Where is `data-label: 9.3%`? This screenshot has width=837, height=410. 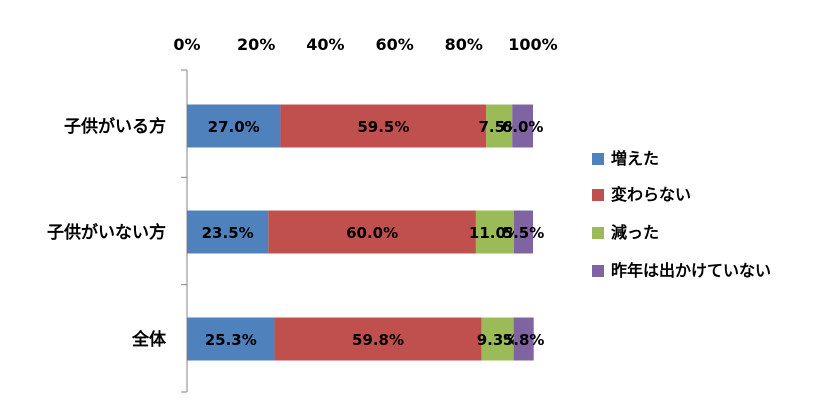 data-label: 9.3% is located at coordinates (498, 340).